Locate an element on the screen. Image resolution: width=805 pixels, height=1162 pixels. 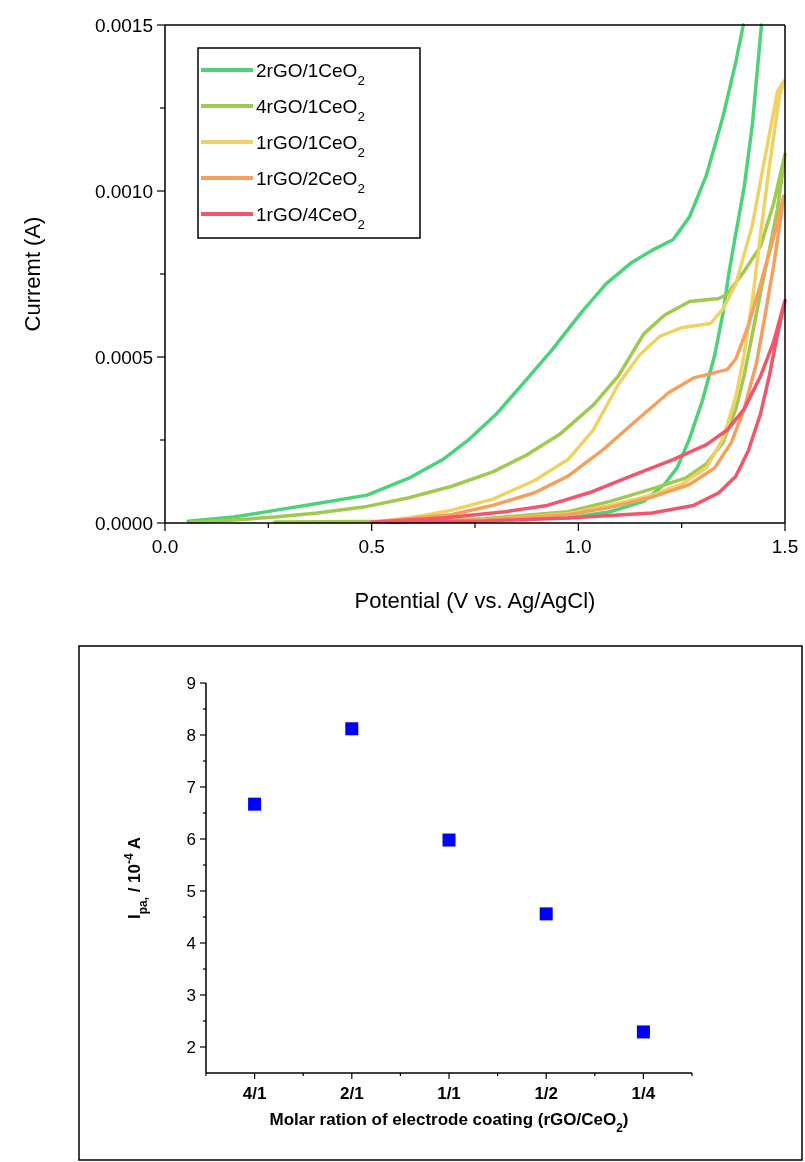
legend-label: 1rGO/1CeO$_{2}$ is located at coordinates (310, 146).